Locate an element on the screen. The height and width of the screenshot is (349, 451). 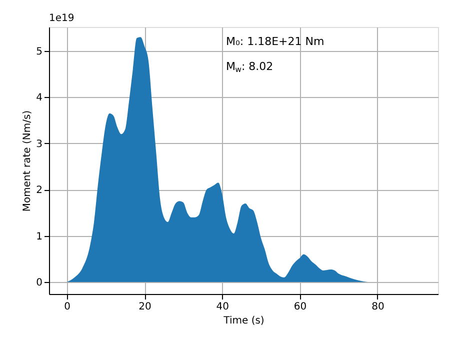
x-tick-label: 60 is located at coordinates (300, 307).